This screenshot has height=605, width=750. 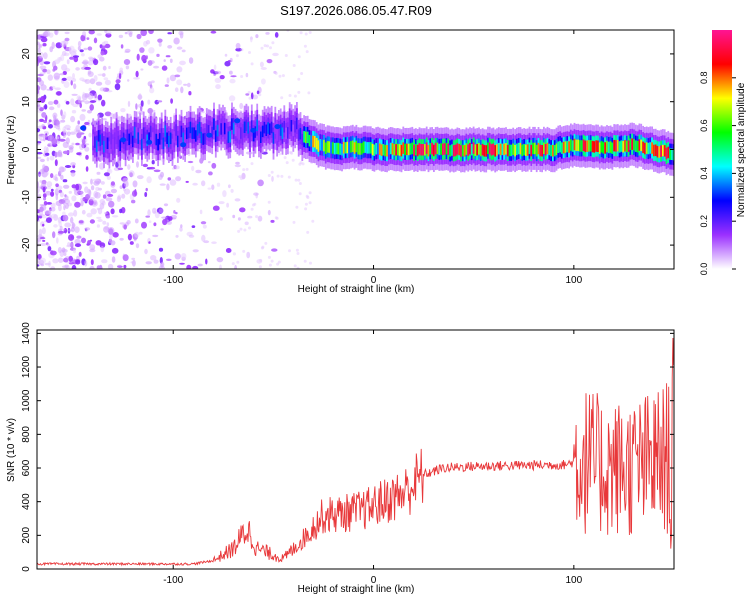 I want to click on colorbar-ticks: 0.0 0.2 0.4 0.6 0.8, so click(x=717, y=173).